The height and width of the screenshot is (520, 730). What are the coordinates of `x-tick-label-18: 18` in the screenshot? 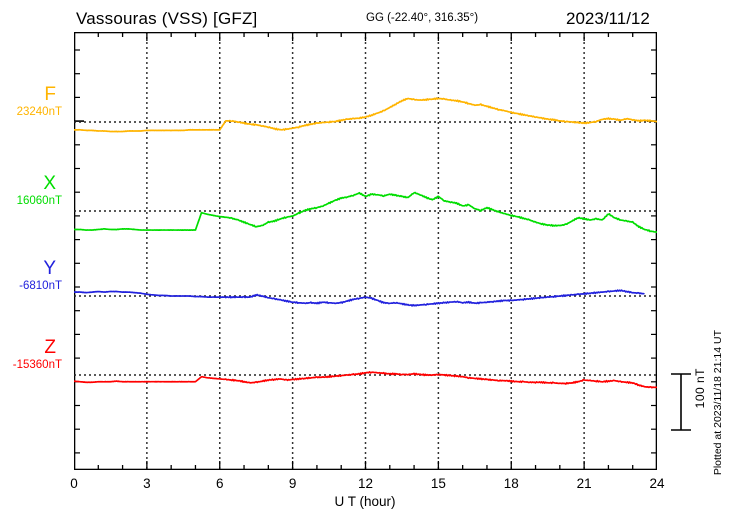 It's located at (511, 483).